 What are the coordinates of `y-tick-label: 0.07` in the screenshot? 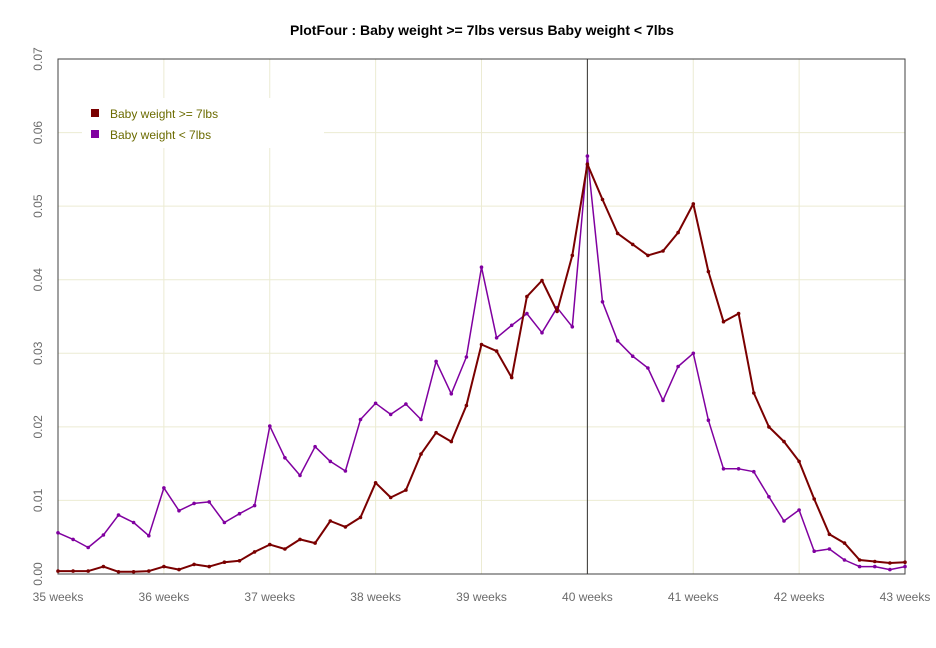 It's located at (38, 59).